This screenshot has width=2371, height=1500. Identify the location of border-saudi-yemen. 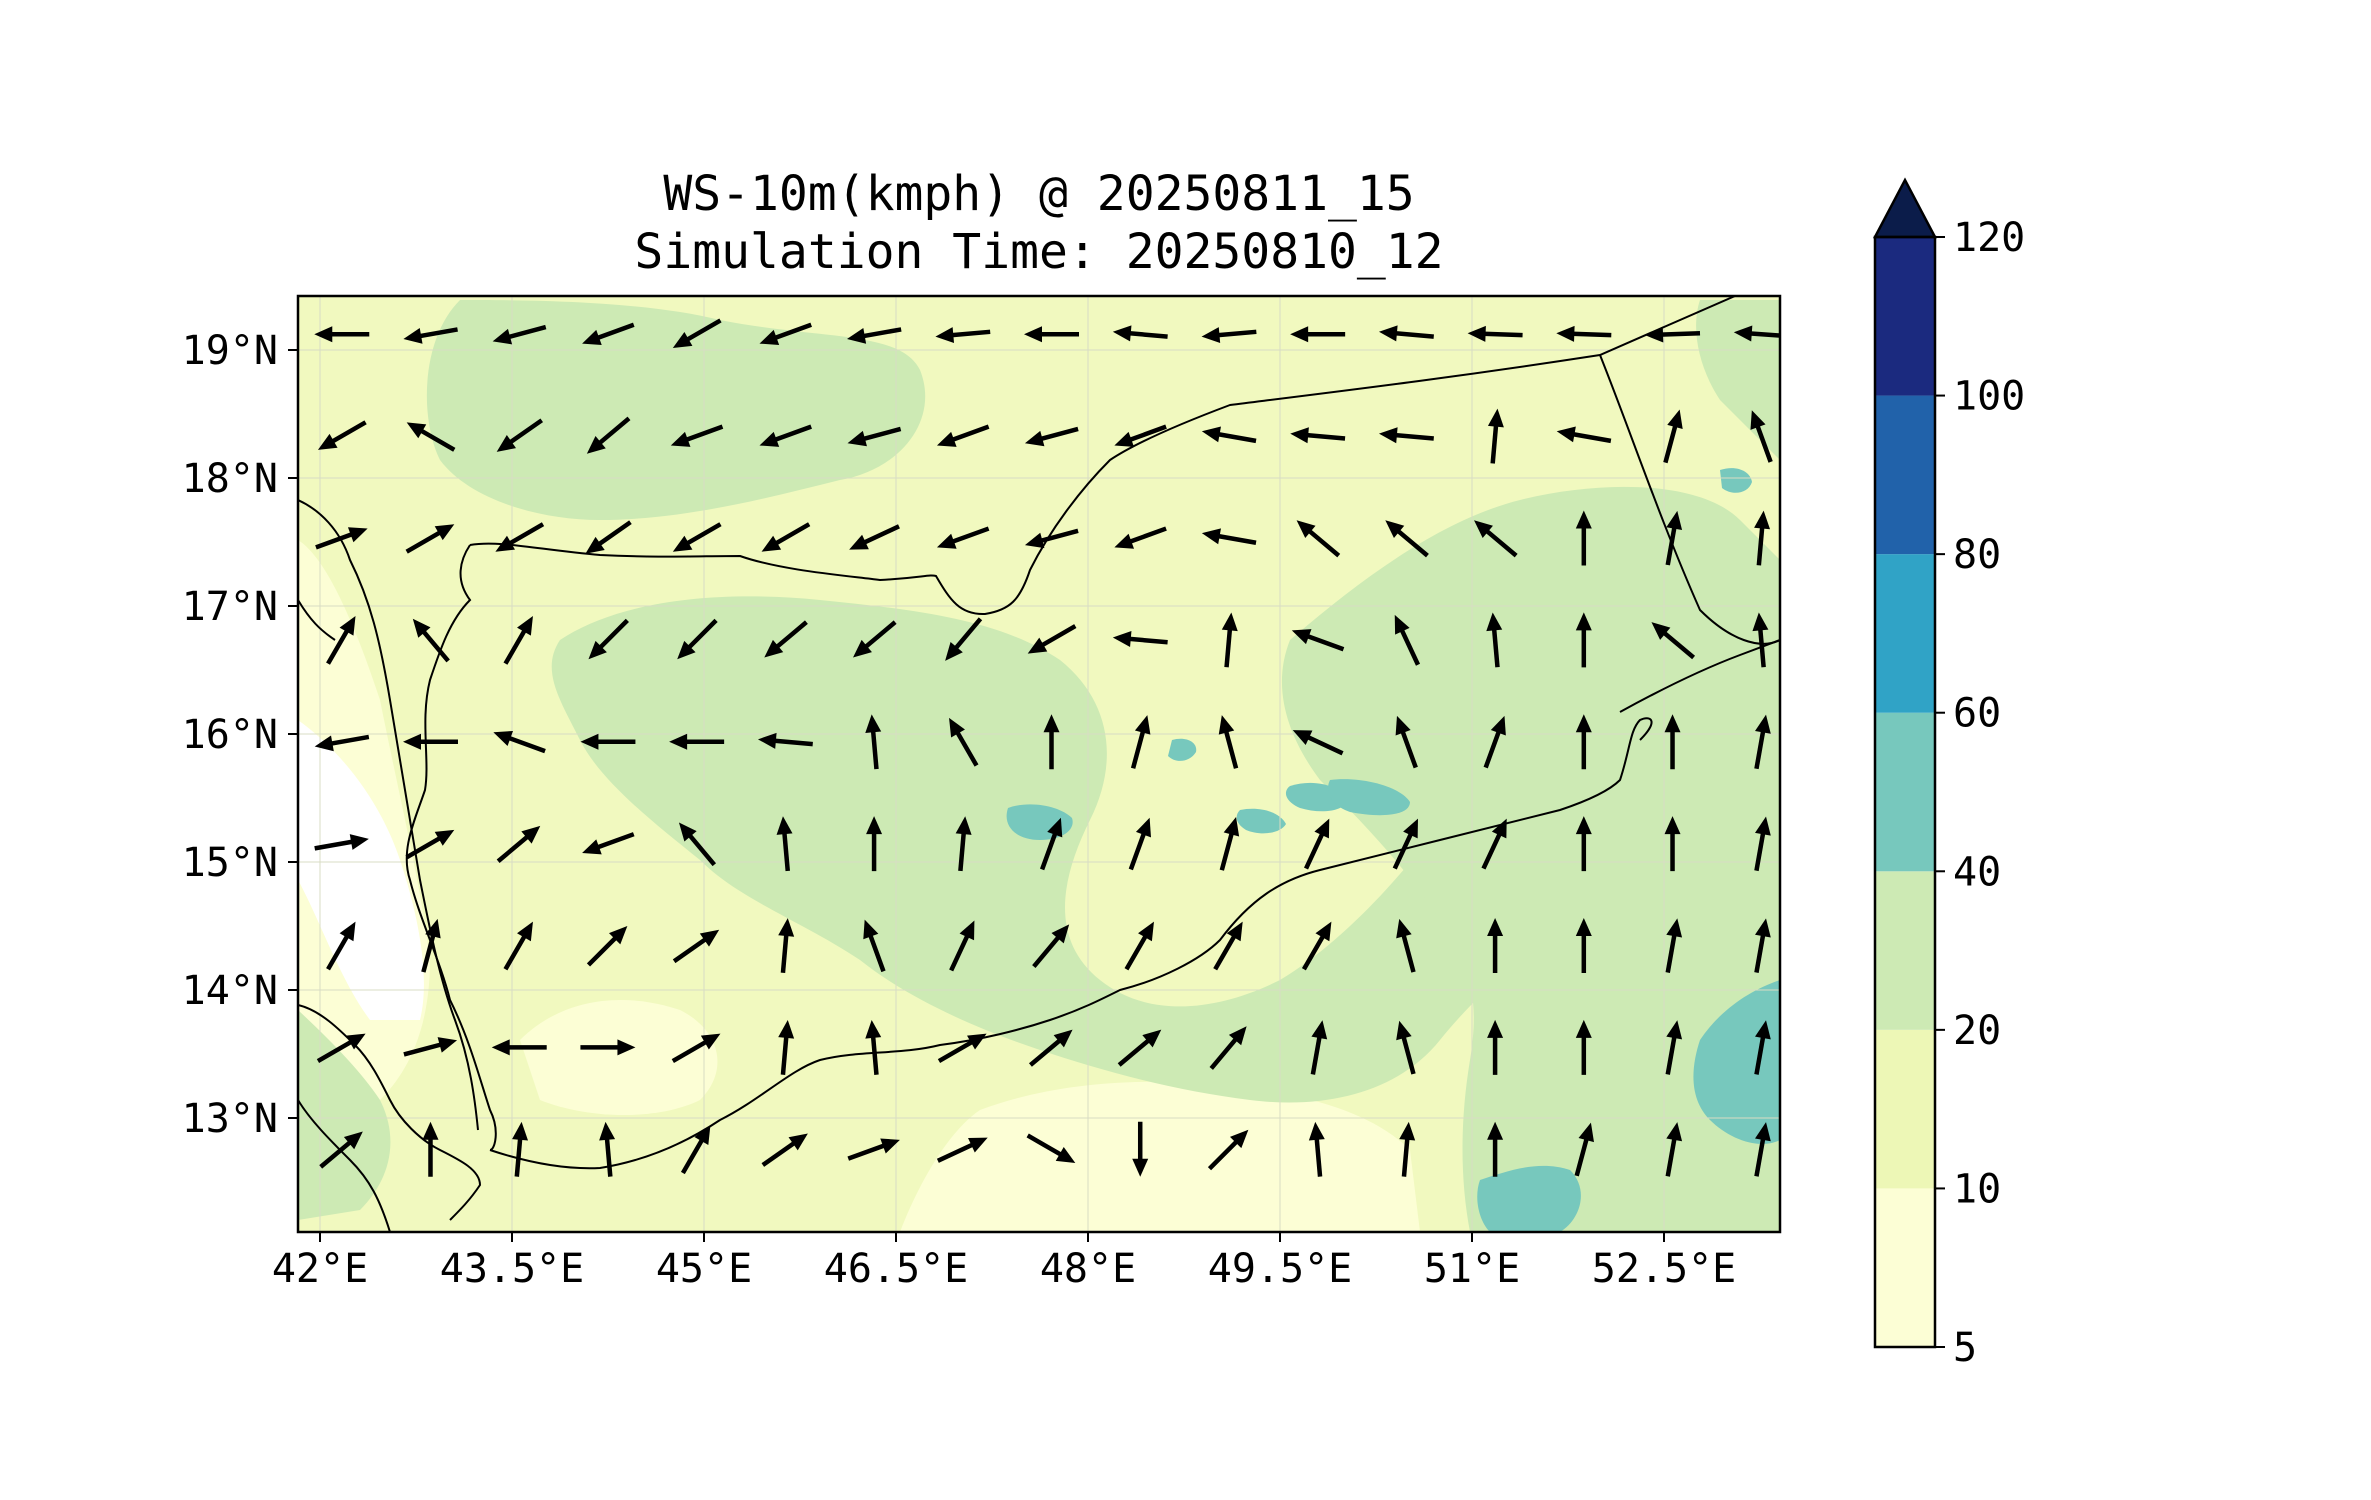
(1102, 456).